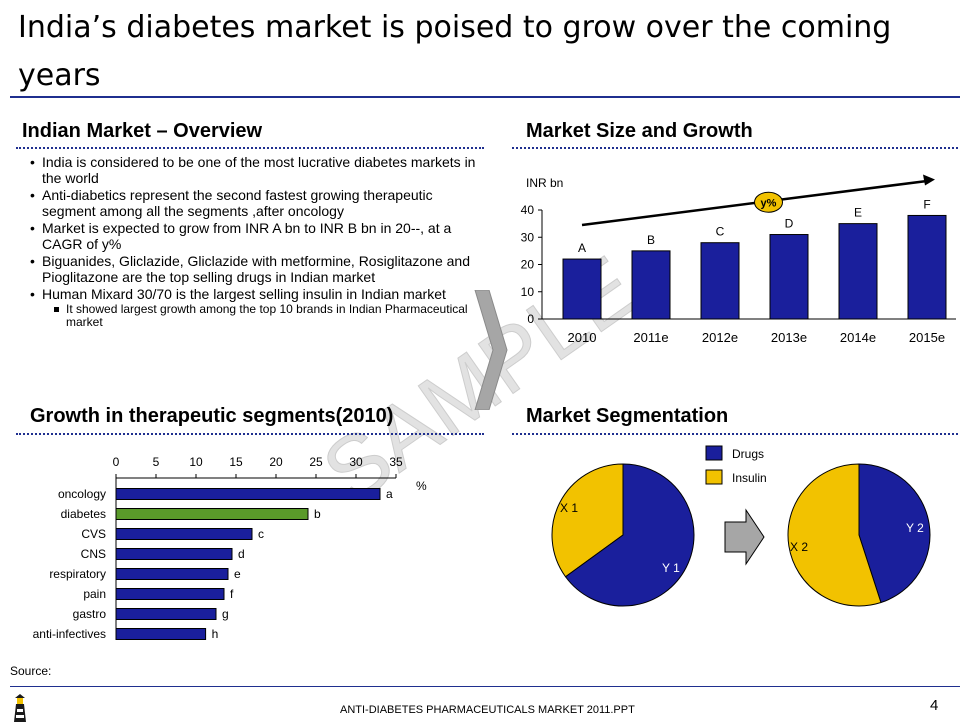  Describe the element at coordinates (569, 508) in the screenshot. I see `pie-slice-label: X 1` at that location.